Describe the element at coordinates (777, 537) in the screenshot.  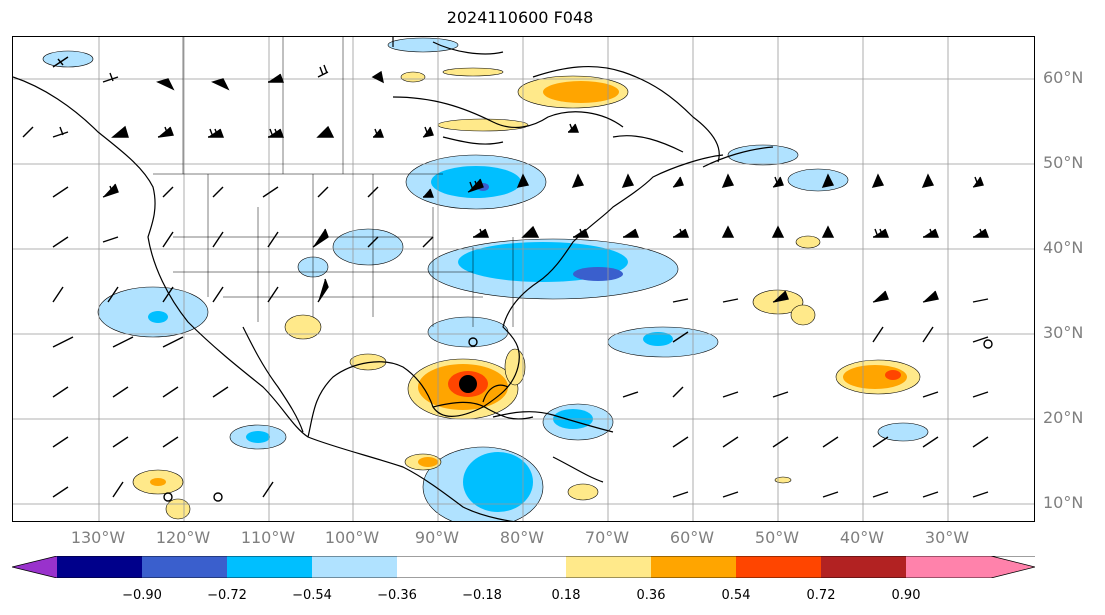
I see `lon-label-50w: 50°W` at that location.